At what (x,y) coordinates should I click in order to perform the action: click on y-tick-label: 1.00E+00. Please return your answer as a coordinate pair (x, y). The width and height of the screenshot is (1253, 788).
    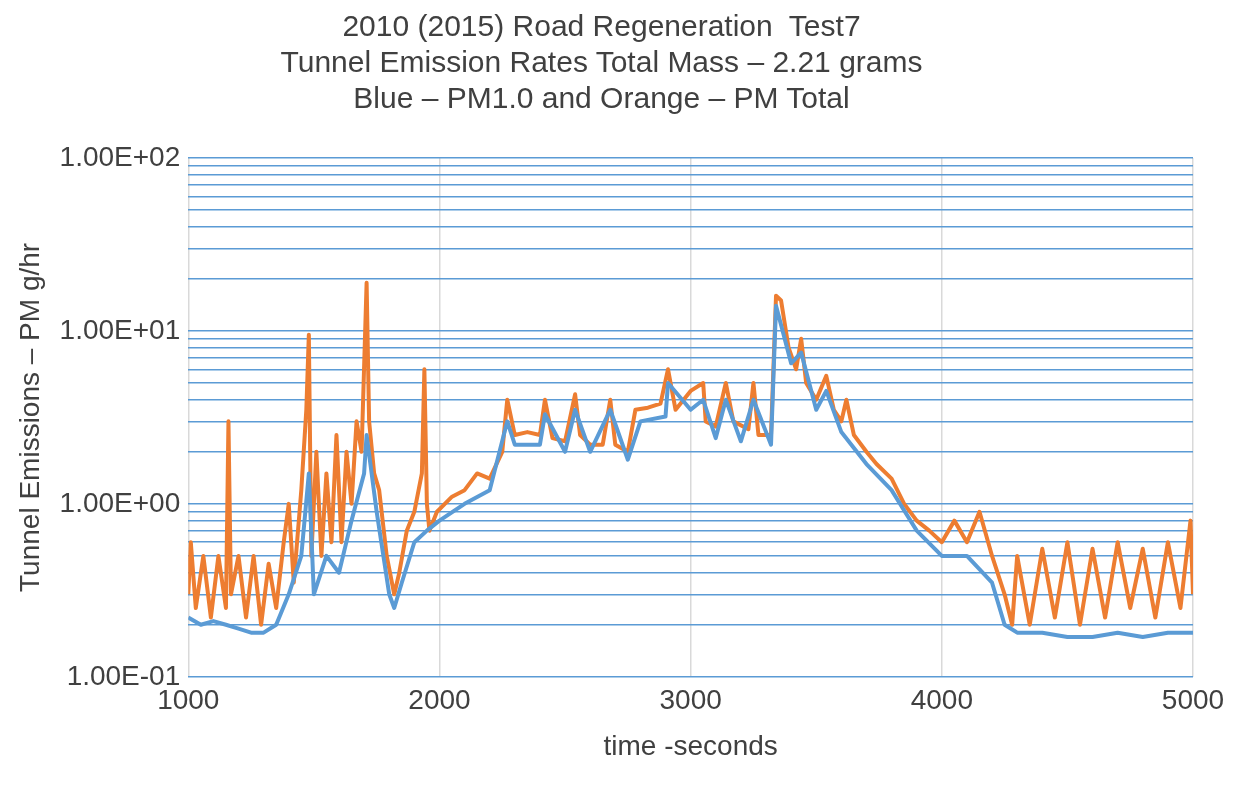
    Looking at the image, I should click on (120, 502).